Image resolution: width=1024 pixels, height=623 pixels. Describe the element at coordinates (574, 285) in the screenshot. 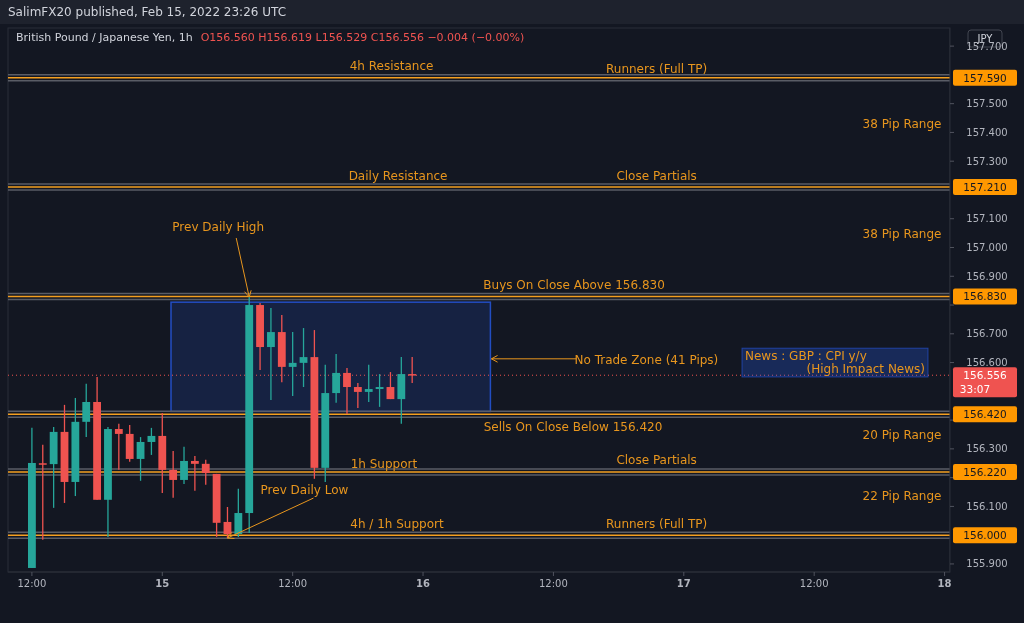

I see `annotation: Buys On Close Above 156.830` at that location.